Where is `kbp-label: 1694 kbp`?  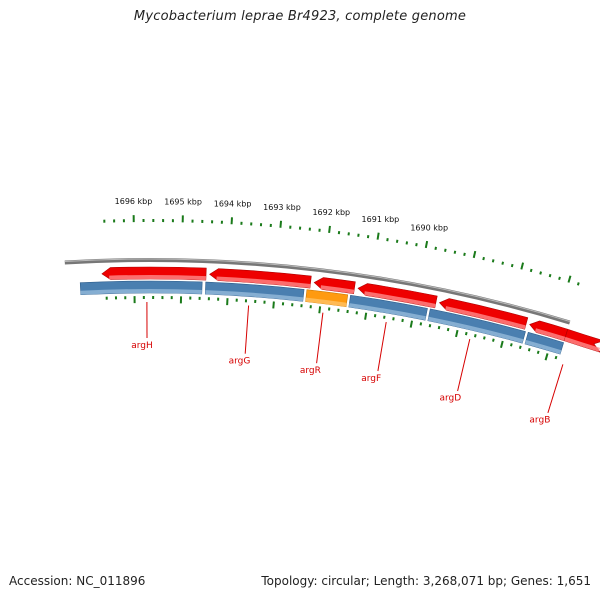 kbp-label: 1694 kbp is located at coordinates (233, 203).